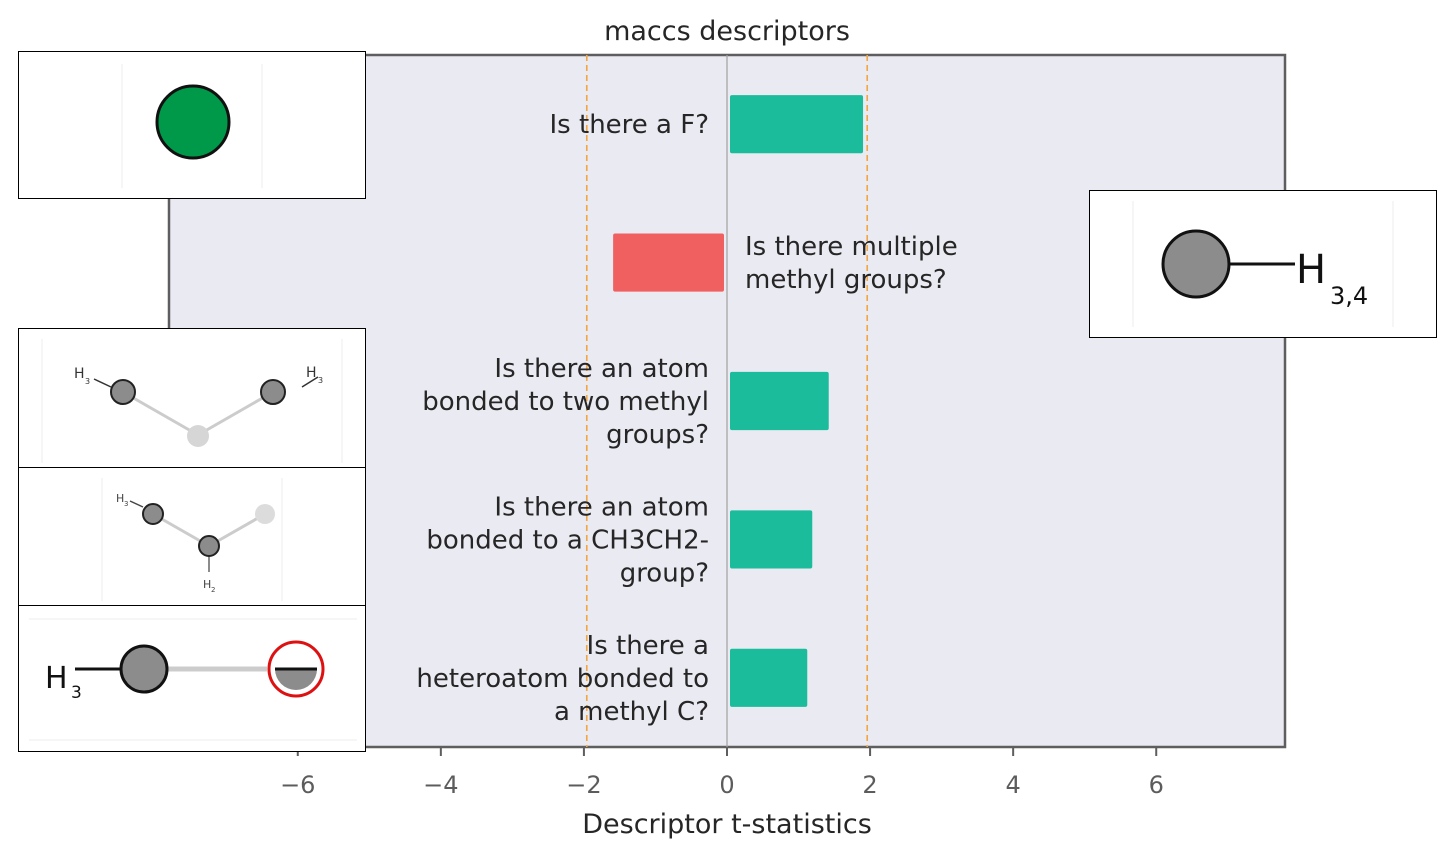 This screenshot has width=1454, height=857. I want to click on ethyl-thumbnail: H 3 H 2, so click(192, 537).